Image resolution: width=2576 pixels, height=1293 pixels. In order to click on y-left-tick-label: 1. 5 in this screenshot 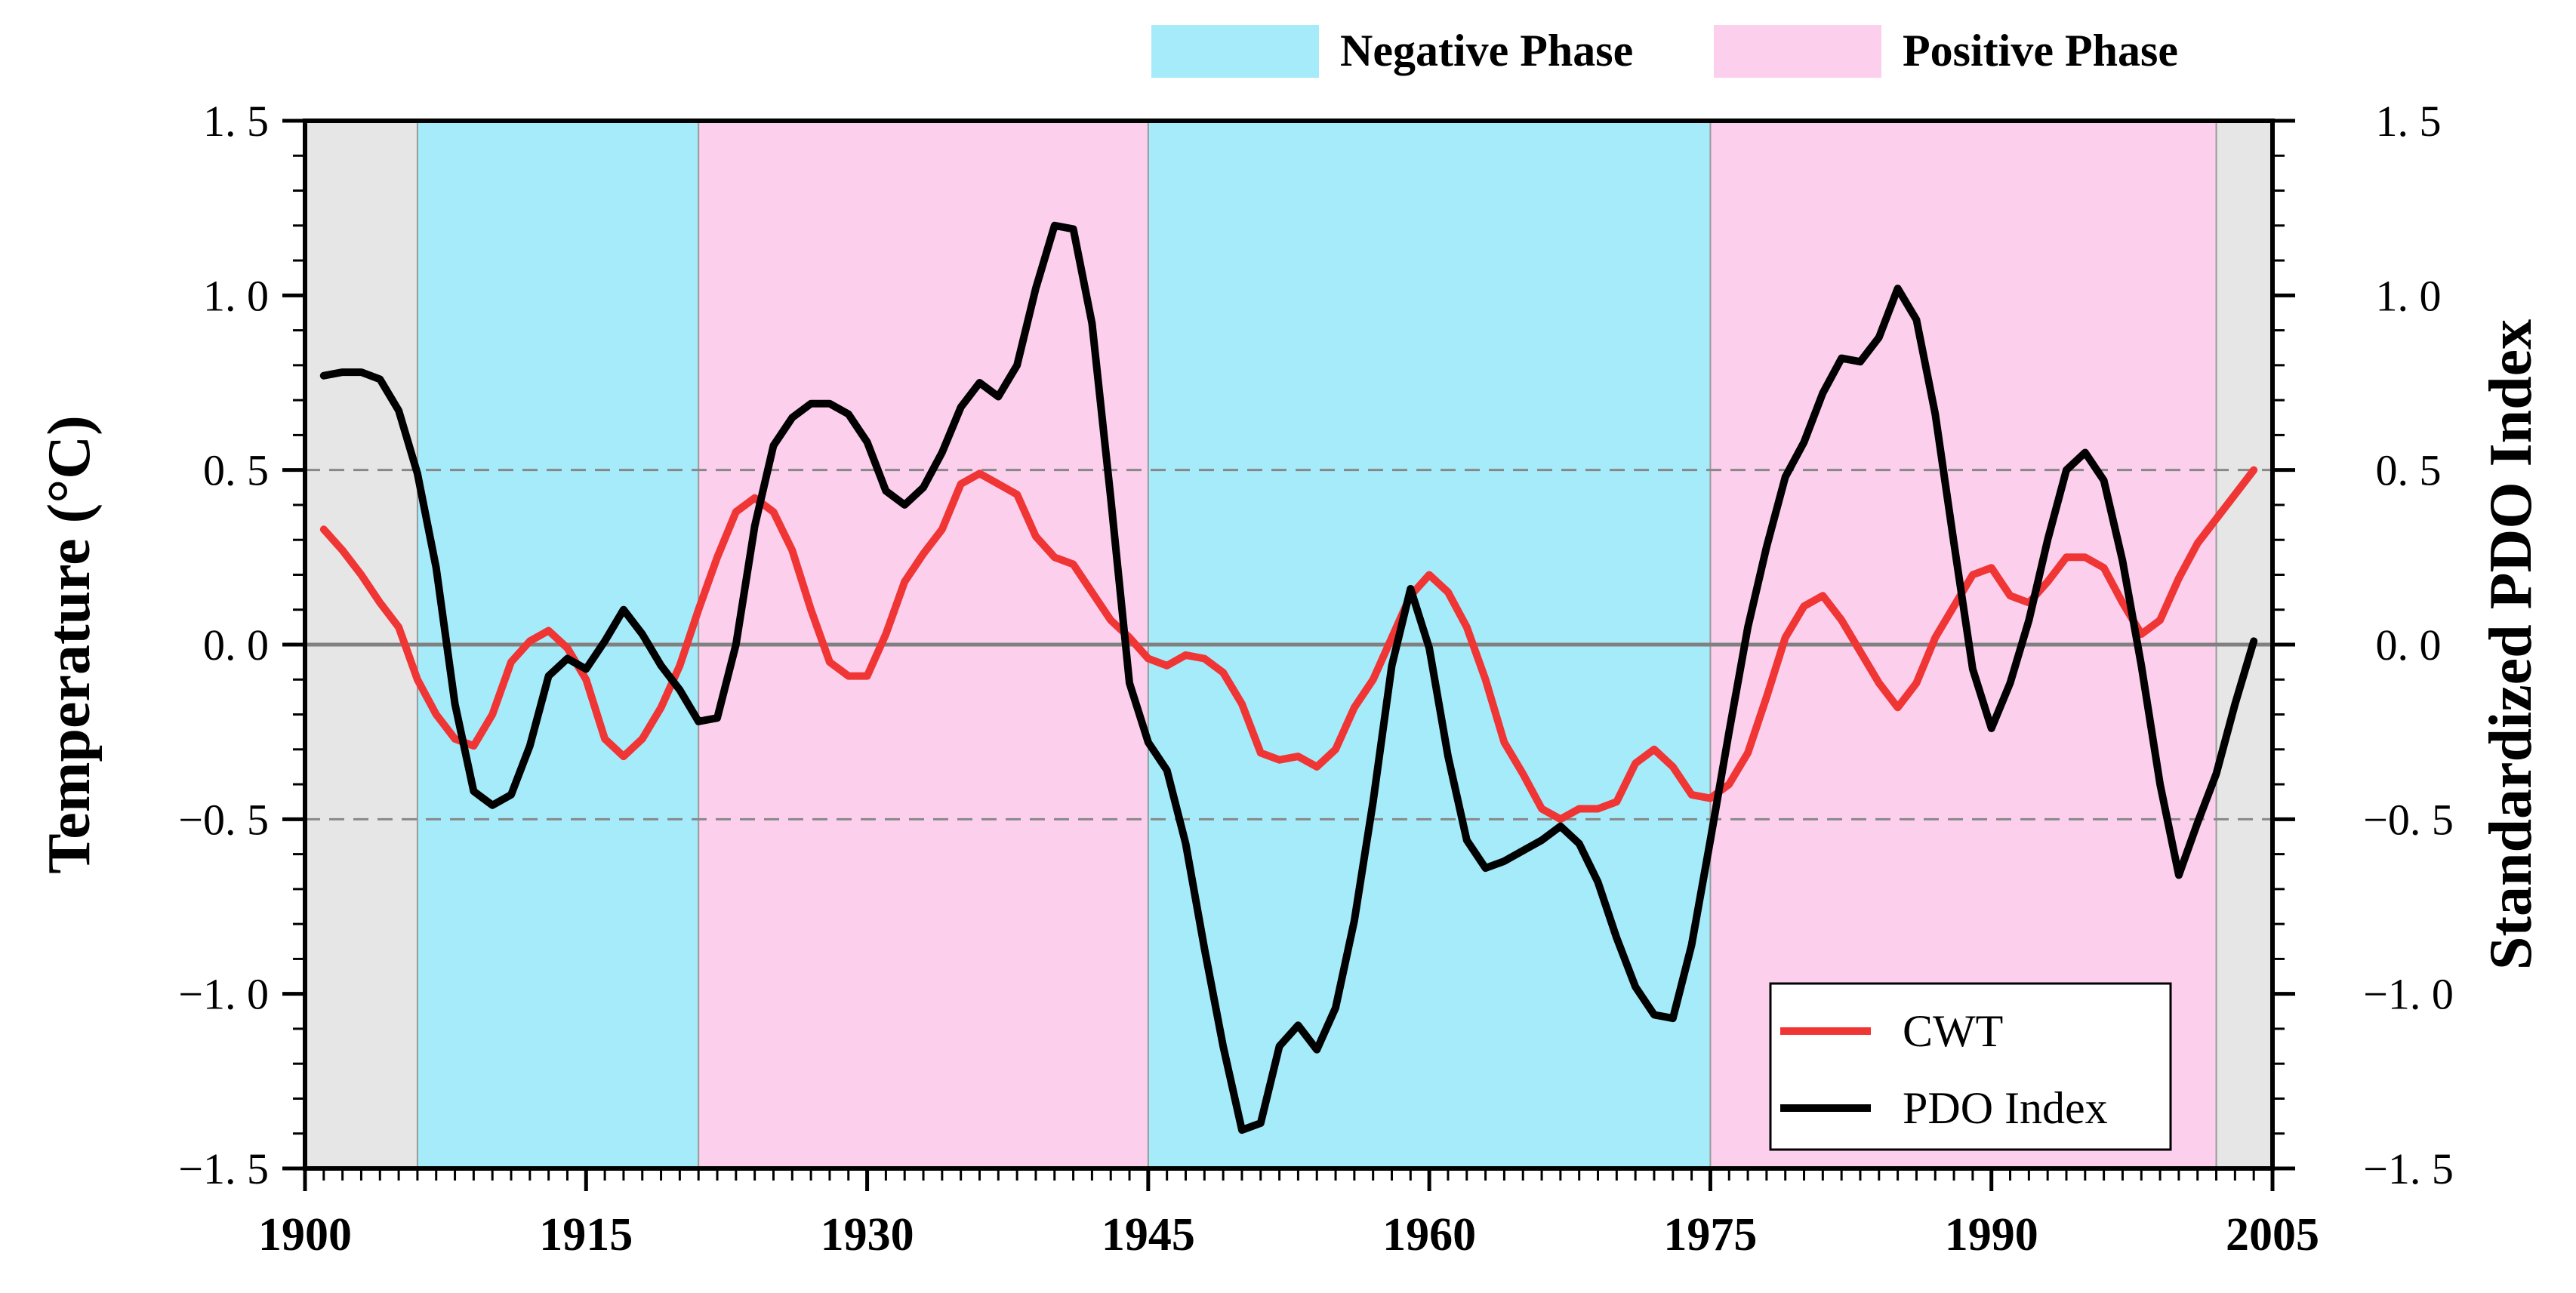, I will do `click(236, 121)`.